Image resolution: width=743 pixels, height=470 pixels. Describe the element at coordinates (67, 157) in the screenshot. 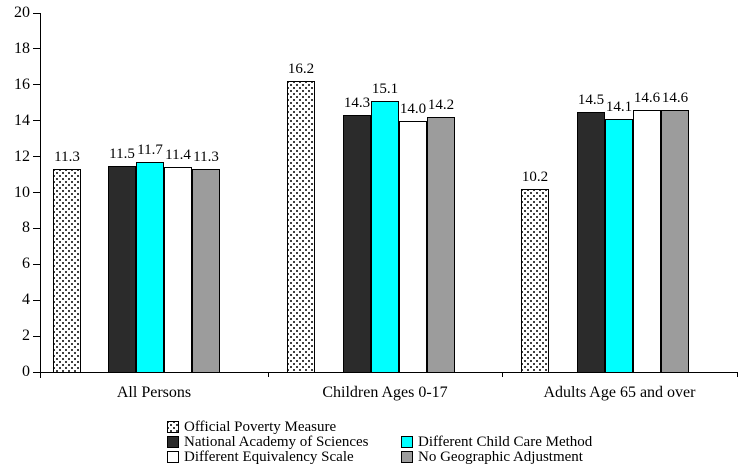

I see `data-label-all-persons-official-poverty-measure: 11.3` at that location.